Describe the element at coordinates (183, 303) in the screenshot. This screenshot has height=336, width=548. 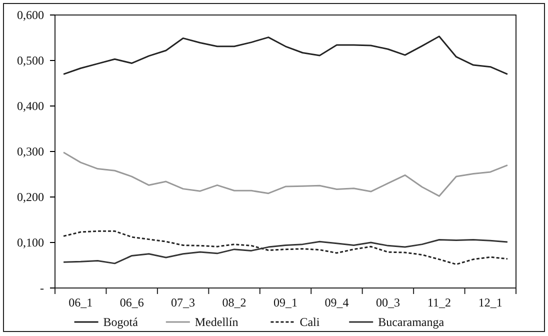
I see `x-tick-label: 07_3` at that location.